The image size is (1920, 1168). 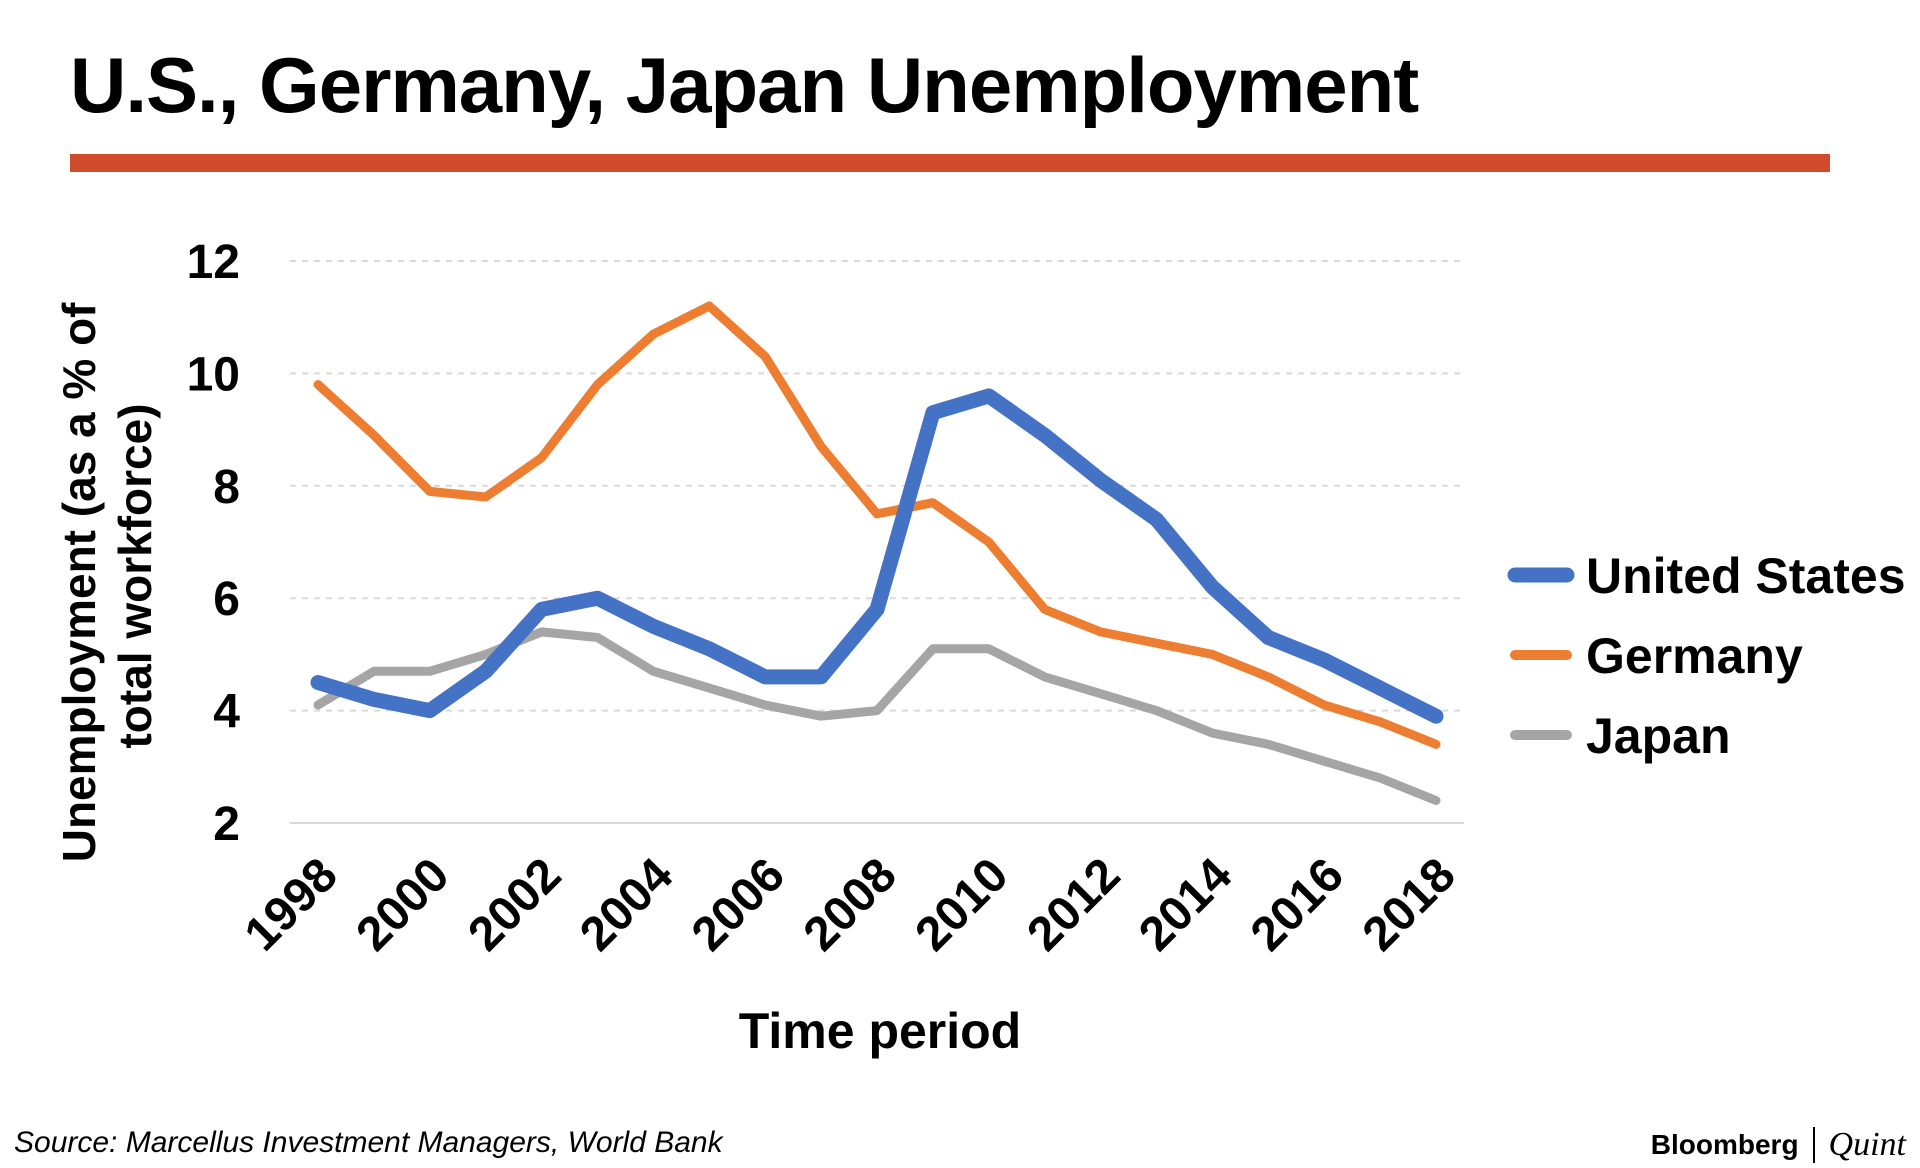 What do you see at coordinates (1724, 1144) in the screenshot?
I see `brand-name: Bloomberg` at bounding box center [1724, 1144].